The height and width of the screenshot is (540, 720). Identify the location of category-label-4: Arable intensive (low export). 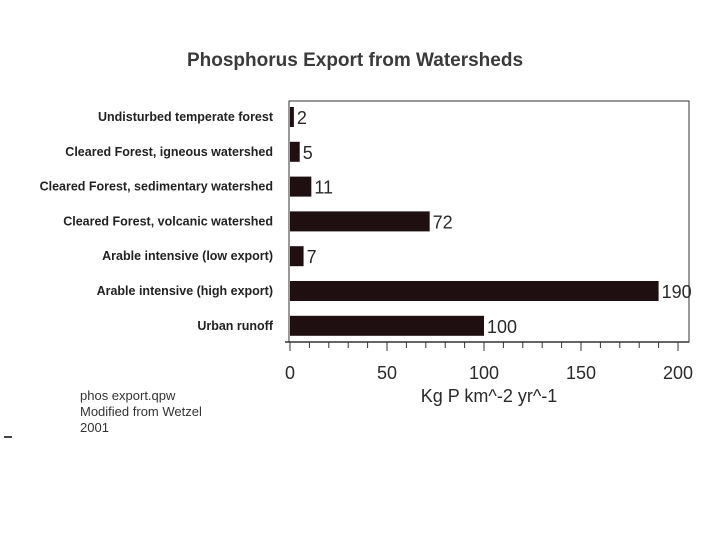
(187, 256).